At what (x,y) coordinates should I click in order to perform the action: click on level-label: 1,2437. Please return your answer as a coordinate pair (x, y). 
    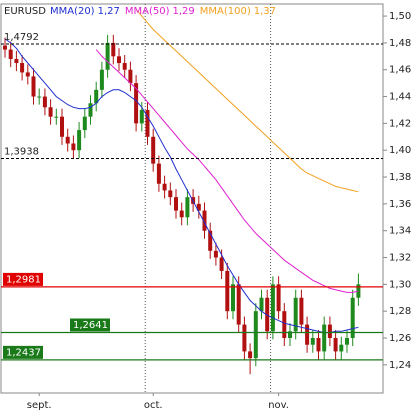
    Looking at the image, I should click on (23, 352).